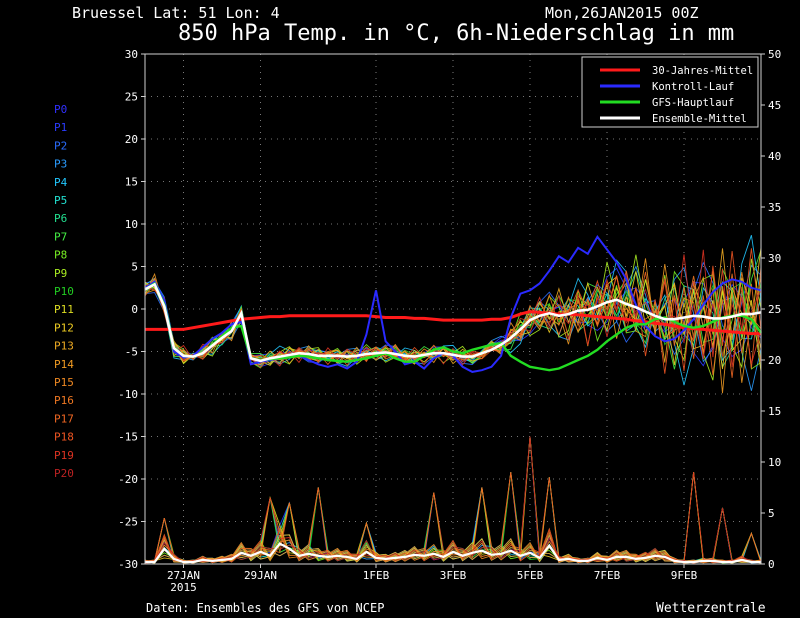 This screenshot has width=800, height=618. Describe the element at coordinates (265, 608) in the screenshot. I see `data-source-label: Daten: Ensembles des GFS von NCEP` at that location.